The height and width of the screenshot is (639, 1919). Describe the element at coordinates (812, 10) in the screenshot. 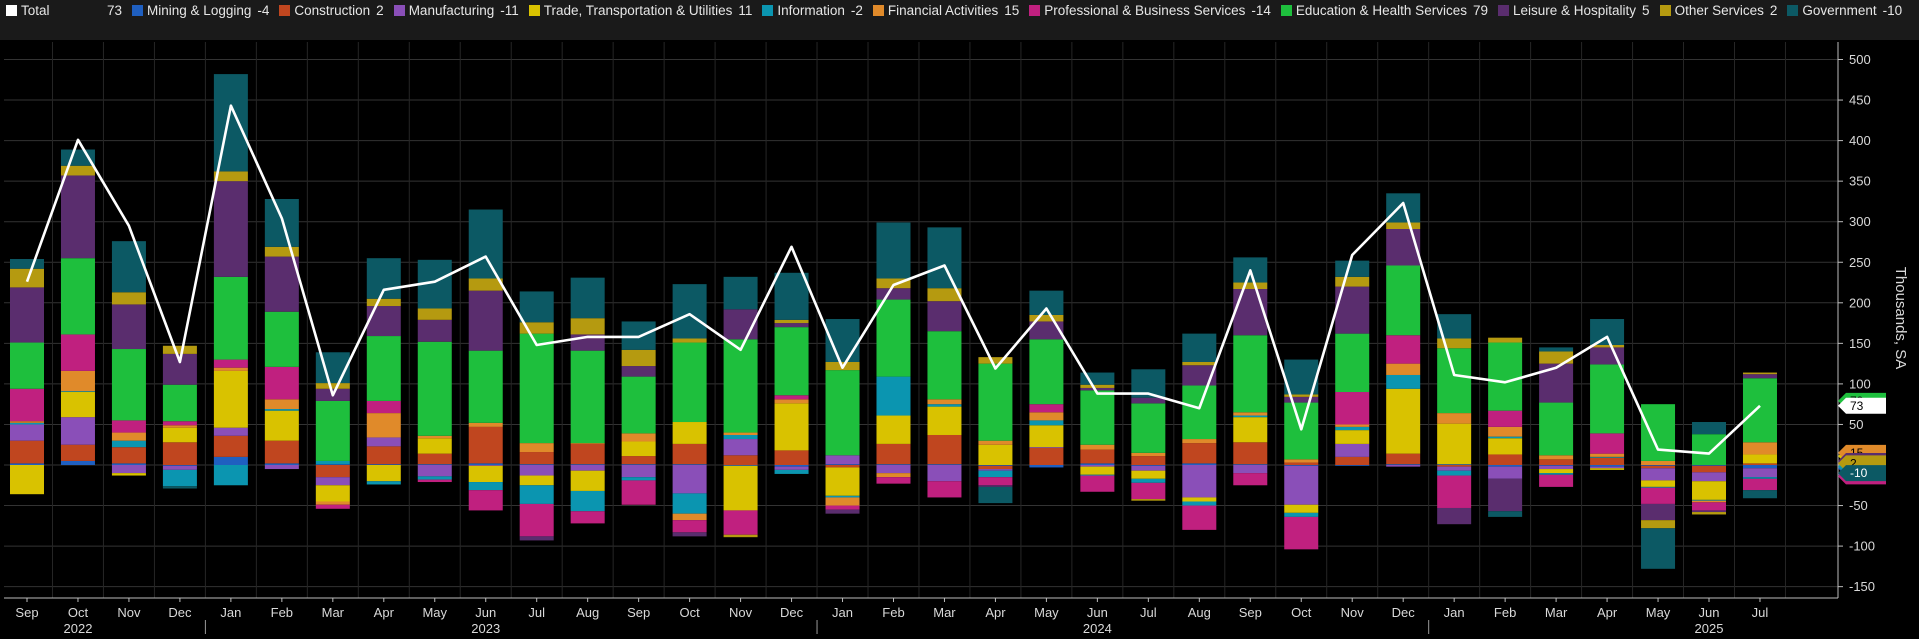

I see `legend-item: Information -2` at that location.